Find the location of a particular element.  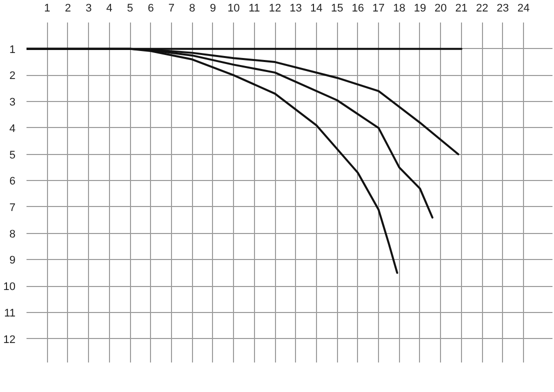

x-tick-label: 14 is located at coordinates (316, 8).